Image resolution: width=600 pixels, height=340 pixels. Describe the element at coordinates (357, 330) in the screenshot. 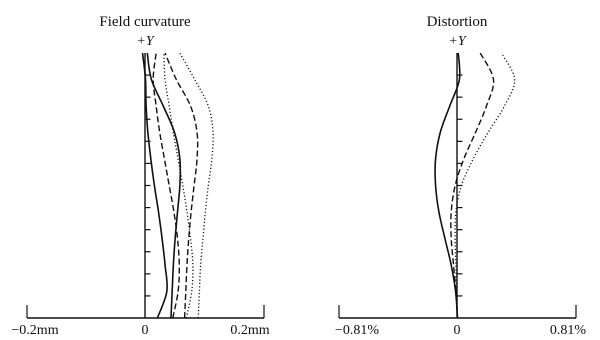

I see `x-tick-label-min: −0.81%` at that location.